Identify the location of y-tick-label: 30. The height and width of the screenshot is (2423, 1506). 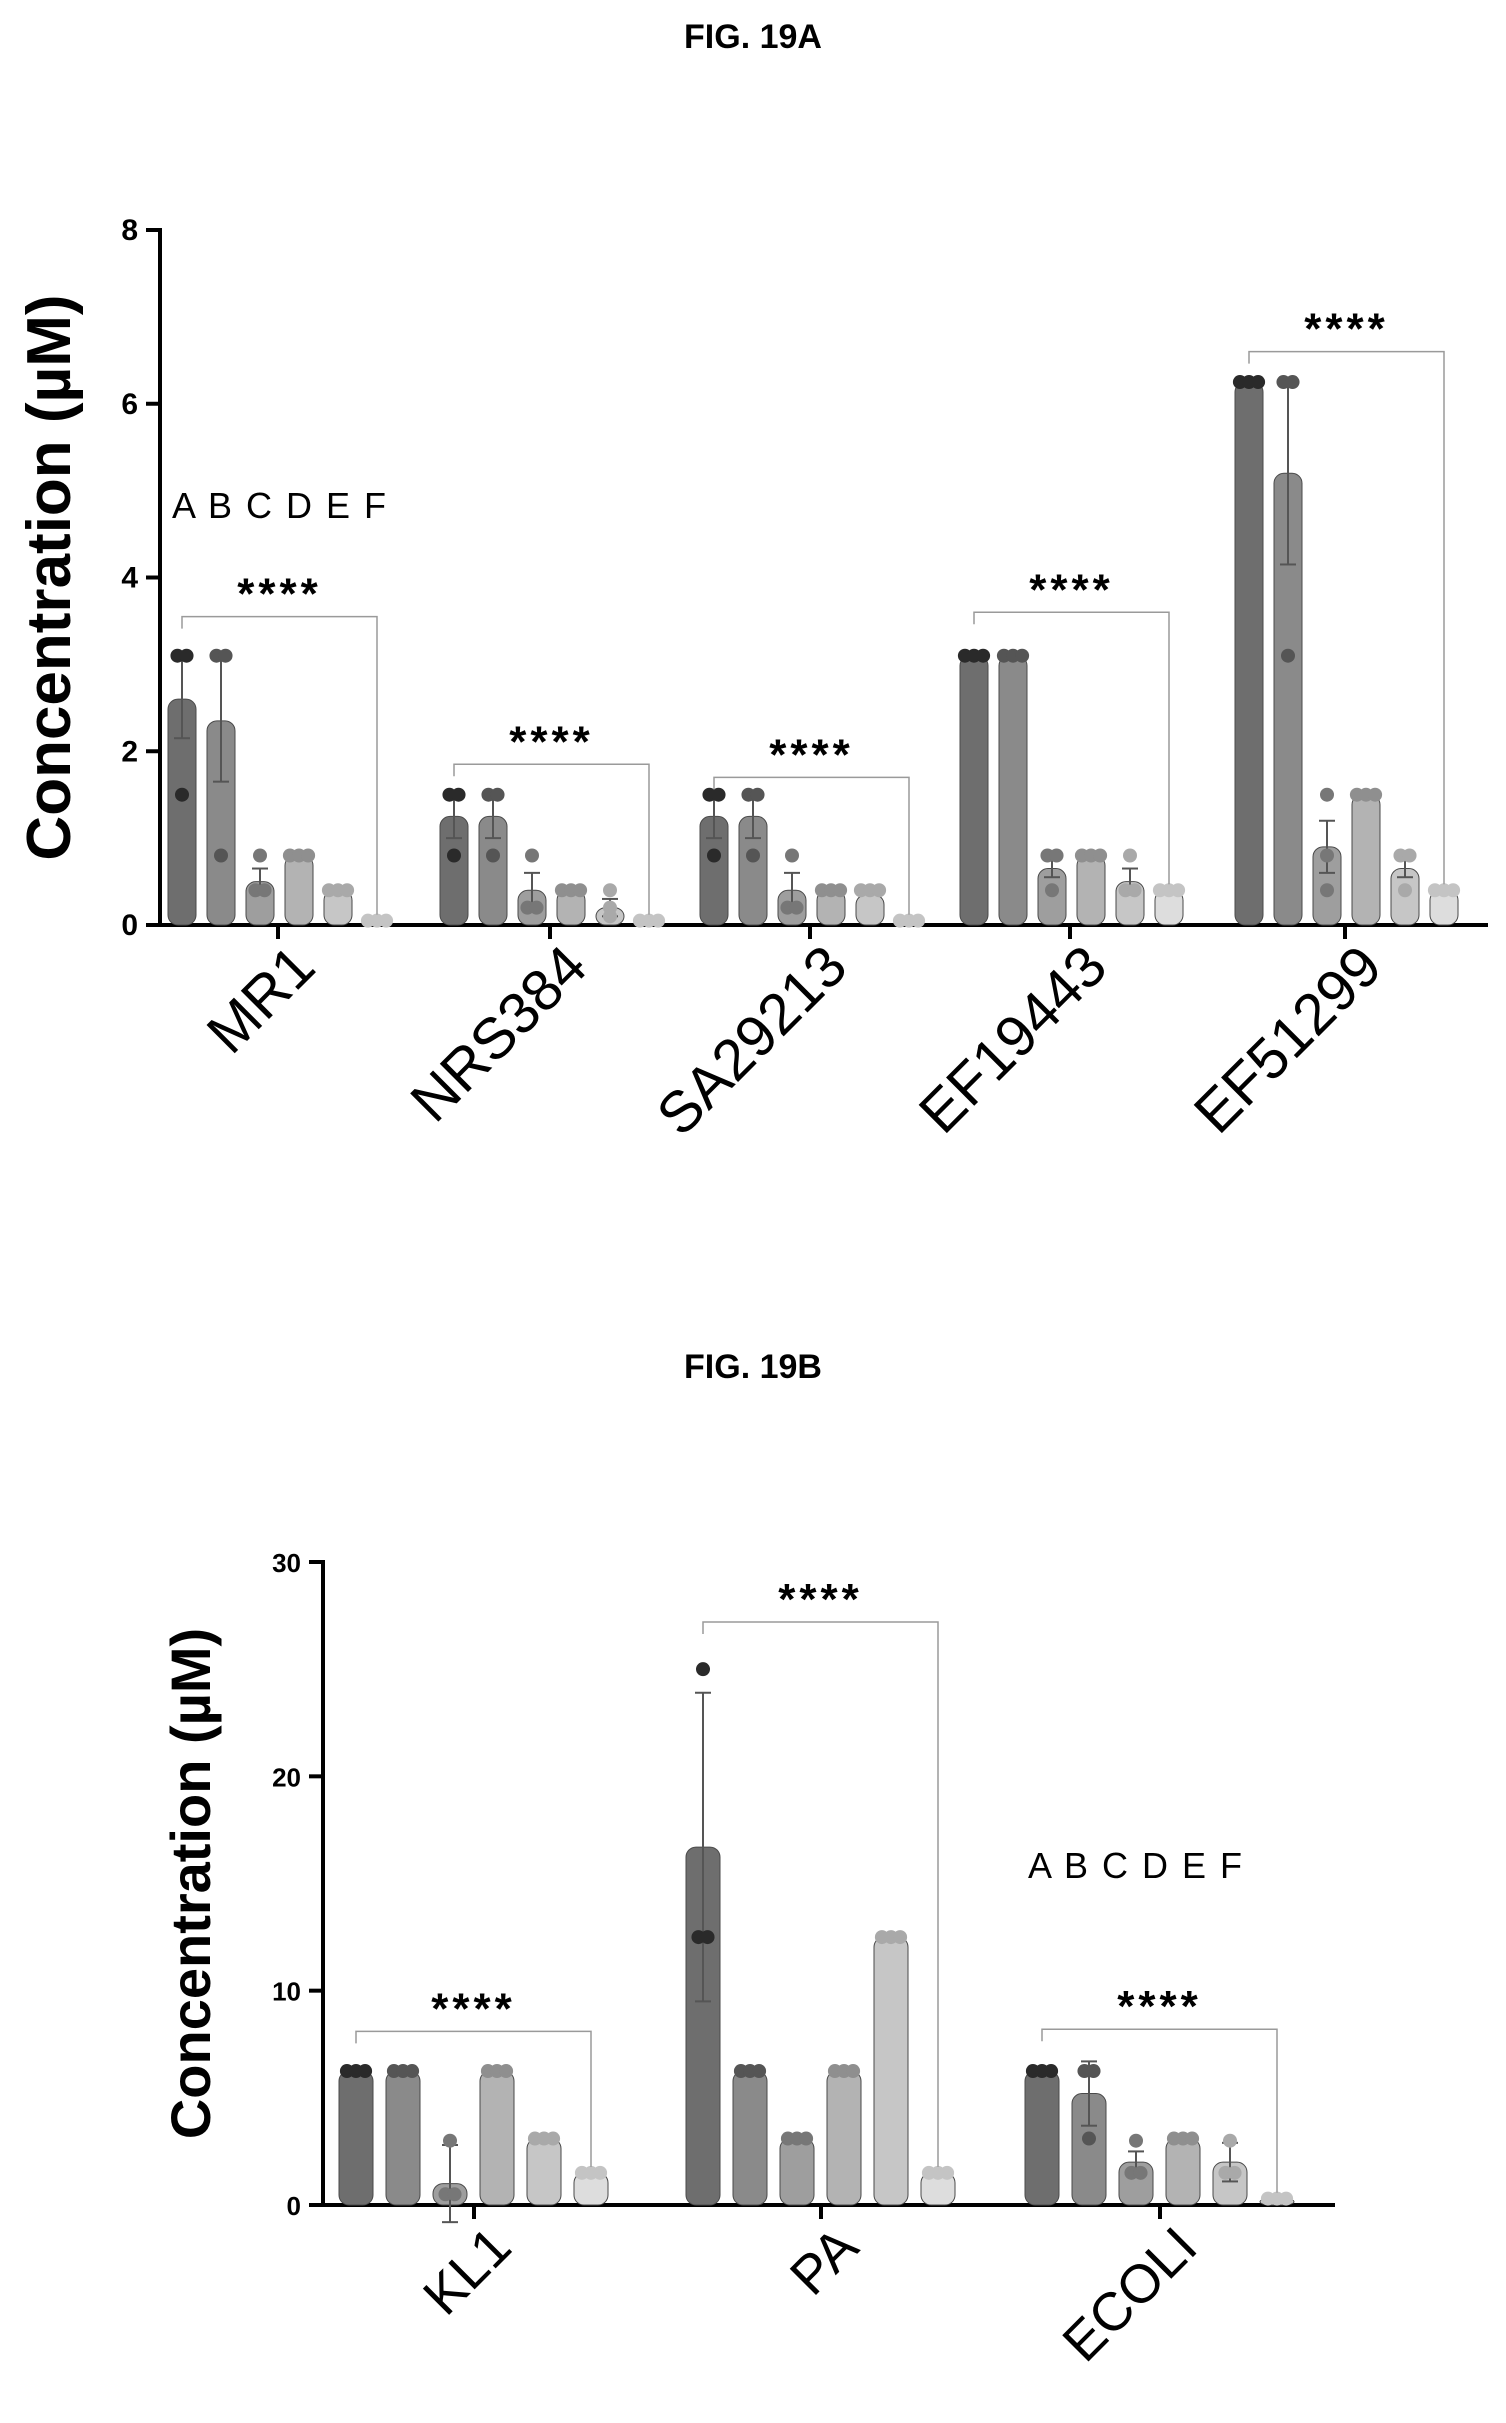
(286, 1563).